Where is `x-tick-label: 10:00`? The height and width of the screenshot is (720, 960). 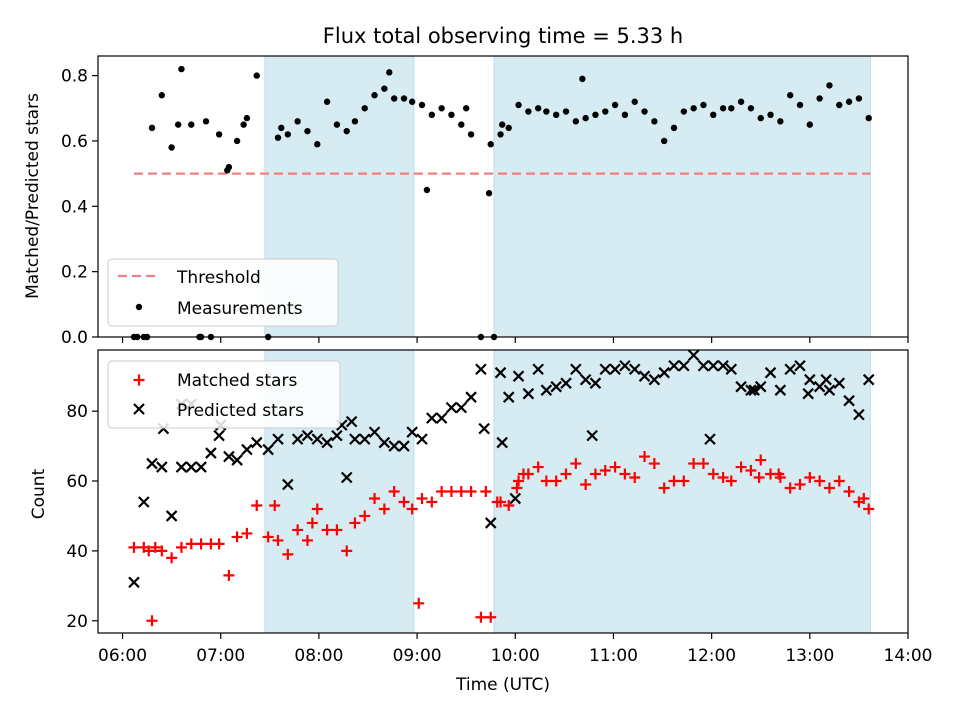
x-tick-label: 10:00 is located at coordinates (515, 656).